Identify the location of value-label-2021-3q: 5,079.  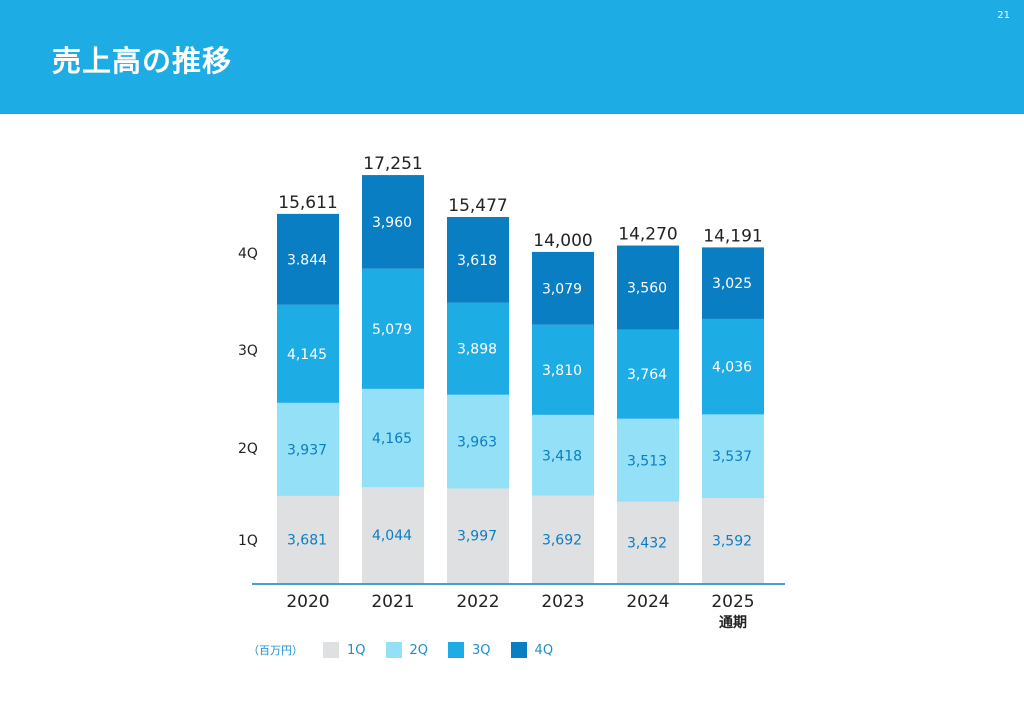
(392, 330).